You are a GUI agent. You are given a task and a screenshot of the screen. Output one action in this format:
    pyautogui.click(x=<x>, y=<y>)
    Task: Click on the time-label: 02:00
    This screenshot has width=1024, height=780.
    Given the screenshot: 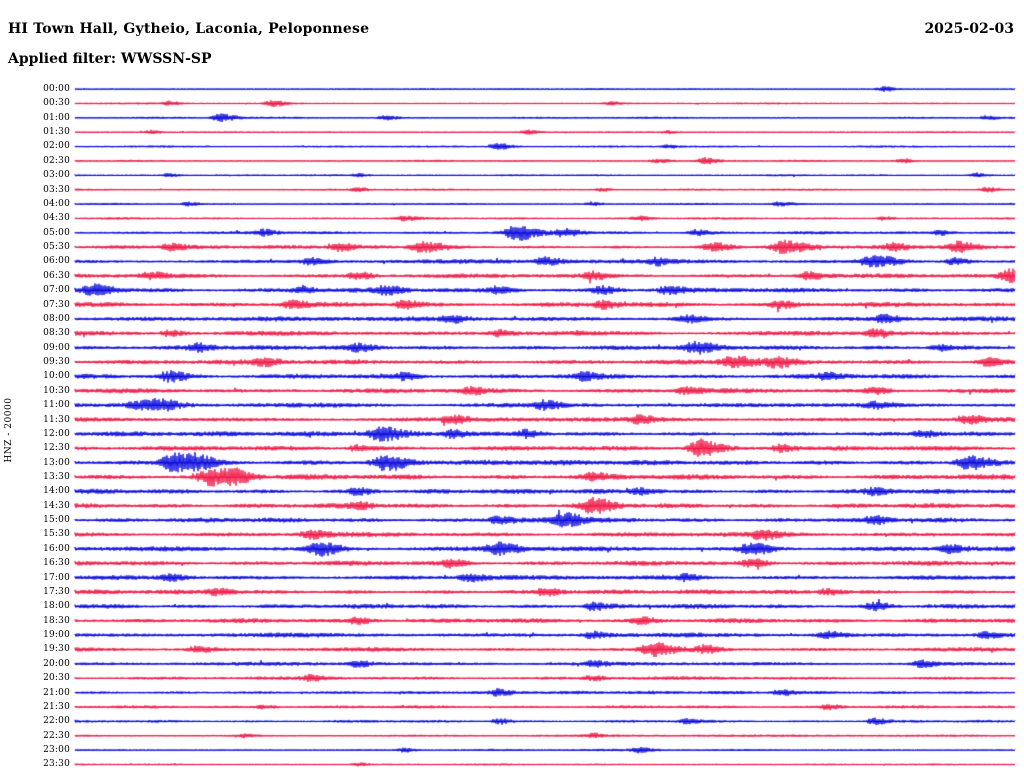 What is the action you would take?
    pyautogui.click(x=56, y=146)
    